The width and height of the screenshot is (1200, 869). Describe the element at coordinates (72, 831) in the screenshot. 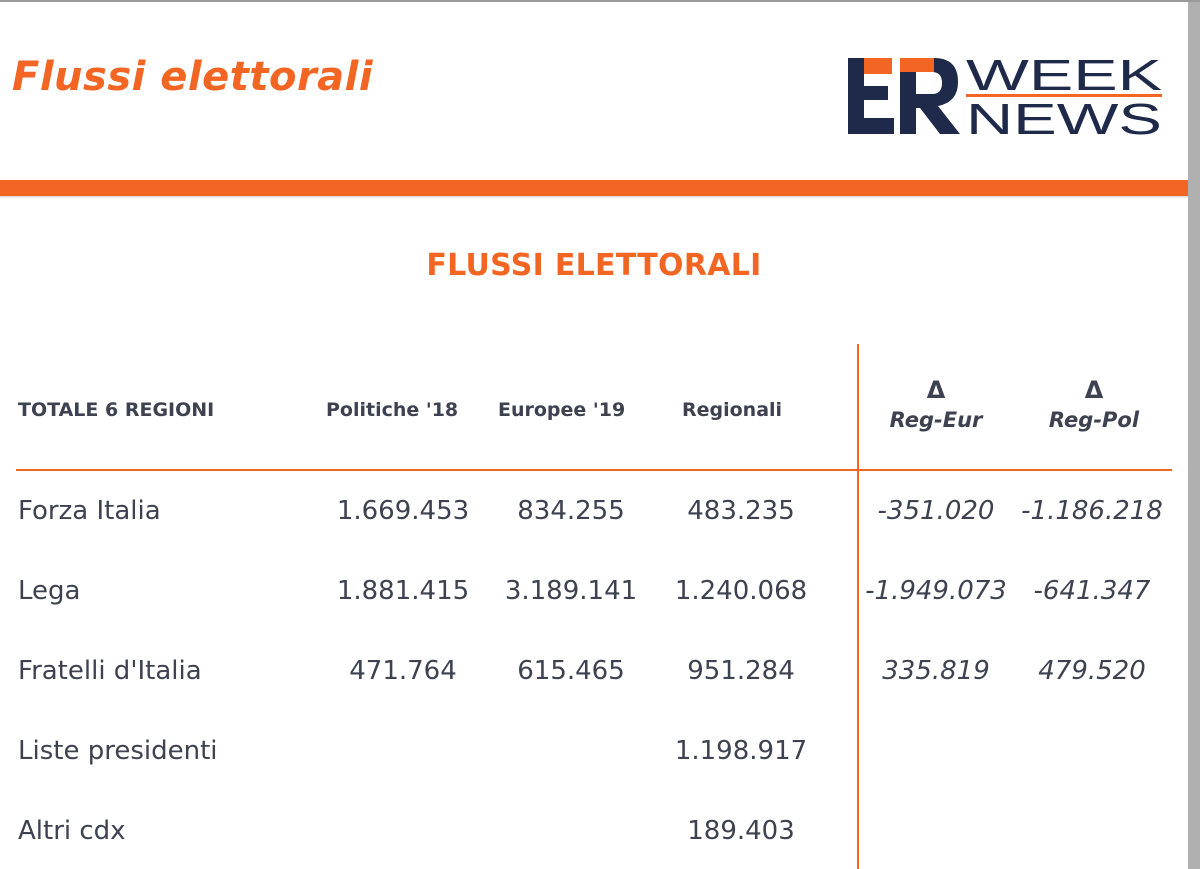

I see `row-label: Altri cdx` at that location.